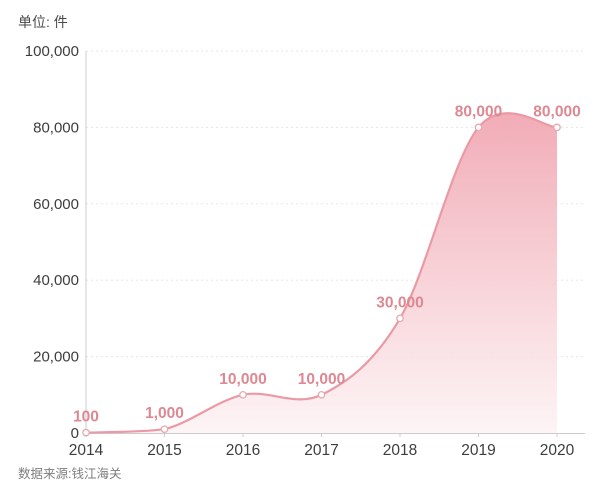  Describe the element at coordinates (75, 433) in the screenshot. I see `y-axis-label: 0` at that location.